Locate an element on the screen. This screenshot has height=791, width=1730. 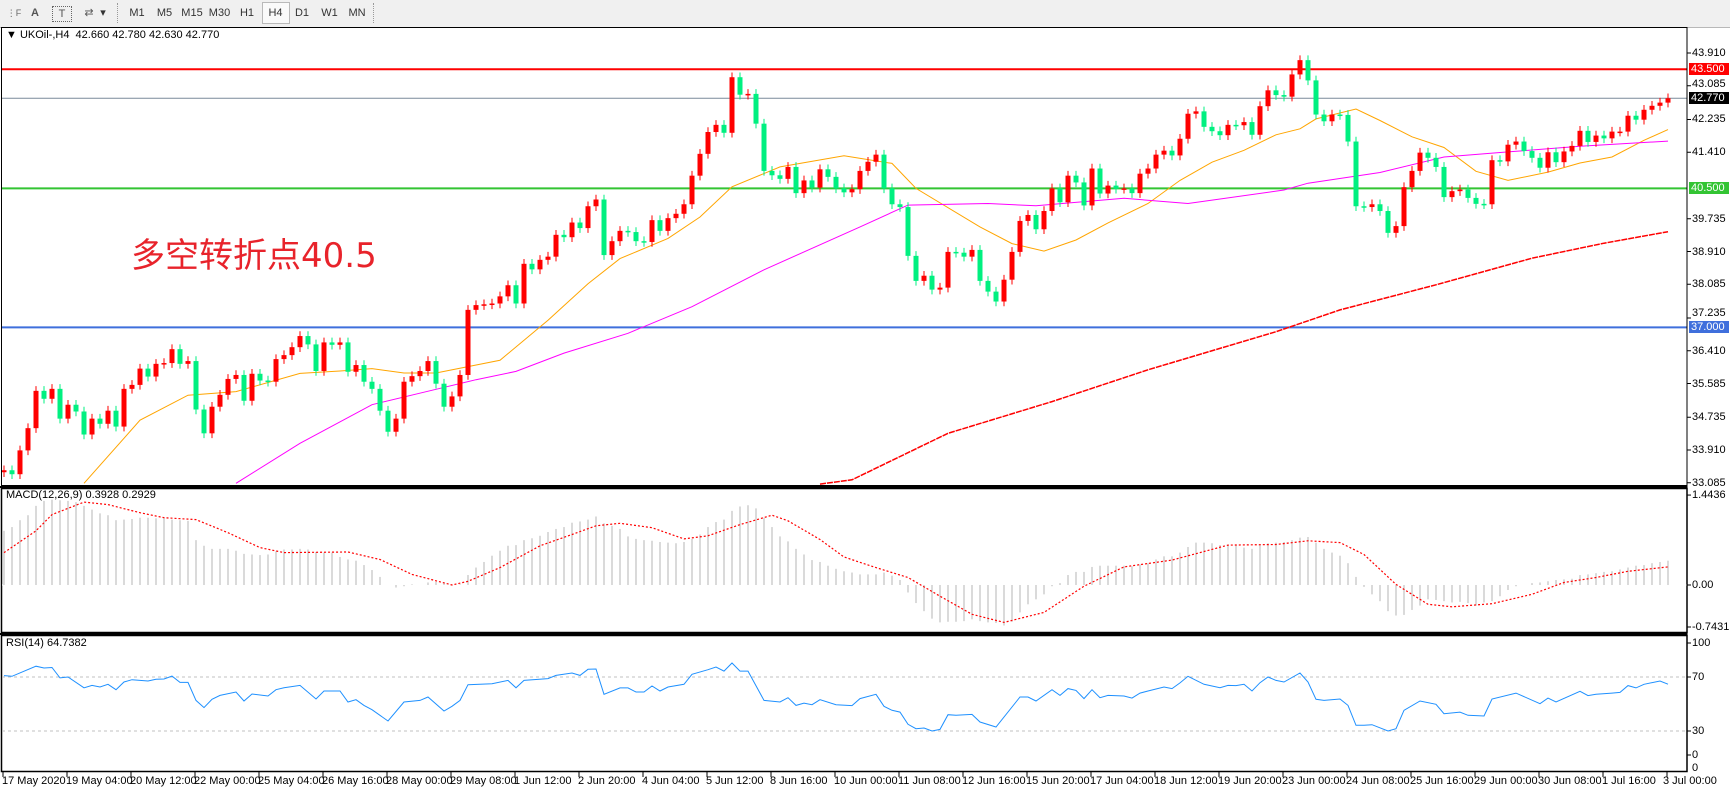
time-axis-label: 25 Jun 16:00 is located at coordinates (1442, 781).